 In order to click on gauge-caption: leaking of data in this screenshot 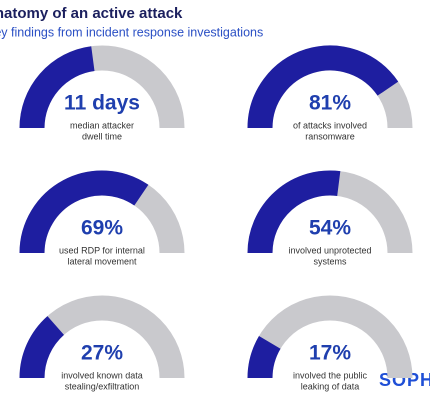, I will do `click(330, 386)`.